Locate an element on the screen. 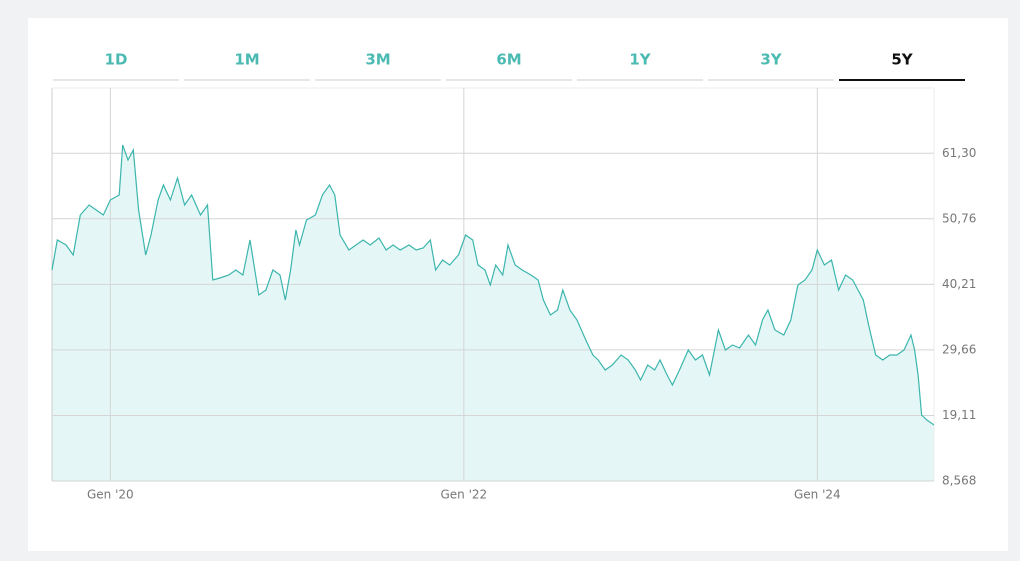 This screenshot has width=1020, height=561. tab-label: 1M is located at coordinates (246, 60).